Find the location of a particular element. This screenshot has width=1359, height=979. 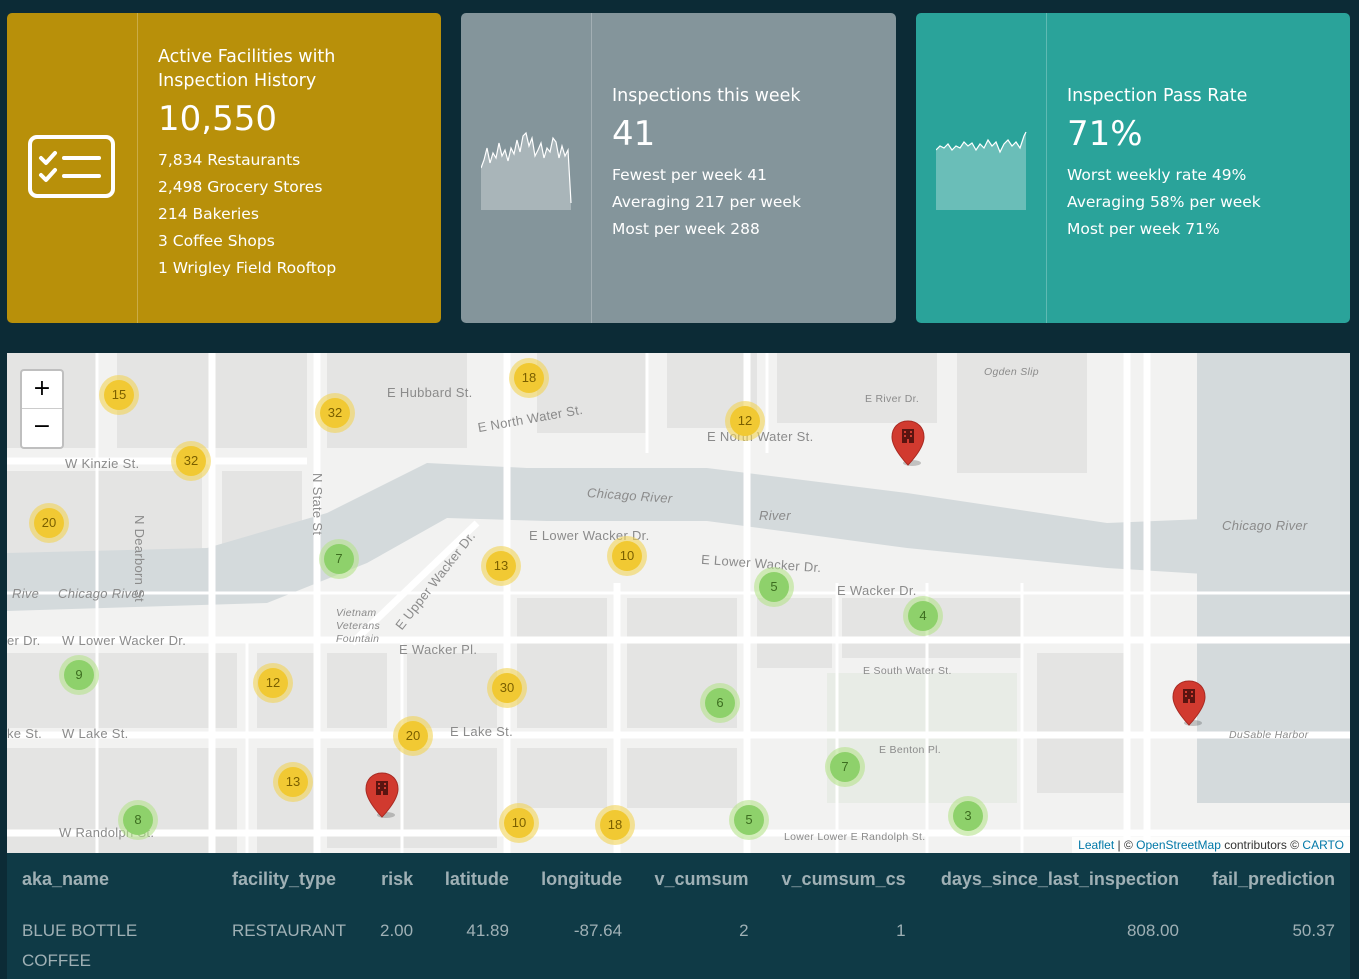

col-header: longitude is located at coordinates (582, 878).